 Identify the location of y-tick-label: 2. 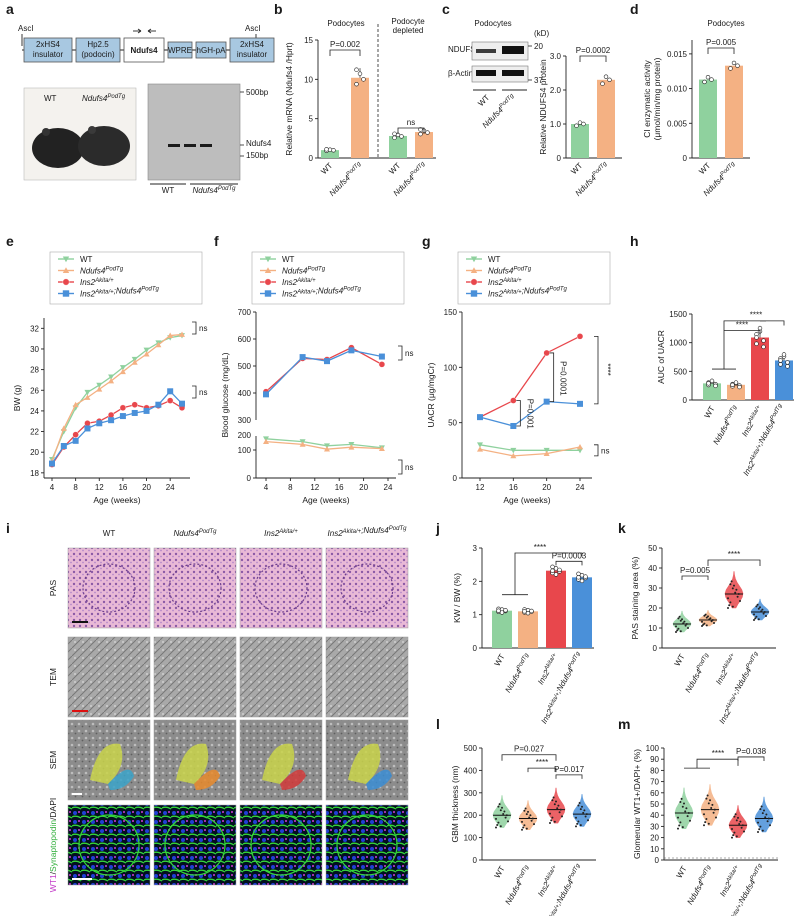
(475, 581).